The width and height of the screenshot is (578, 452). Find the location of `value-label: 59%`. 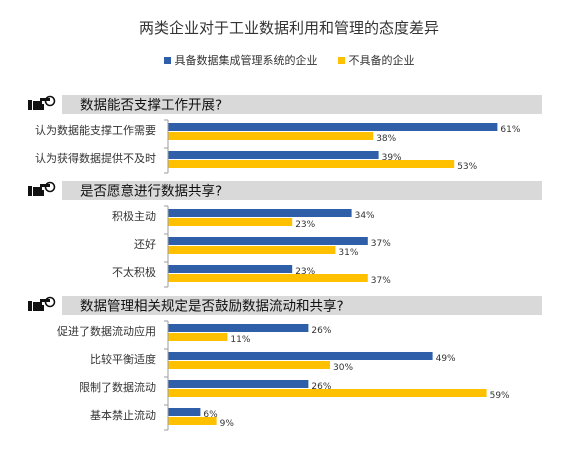

value-label: 59% is located at coordinates (500, 396).